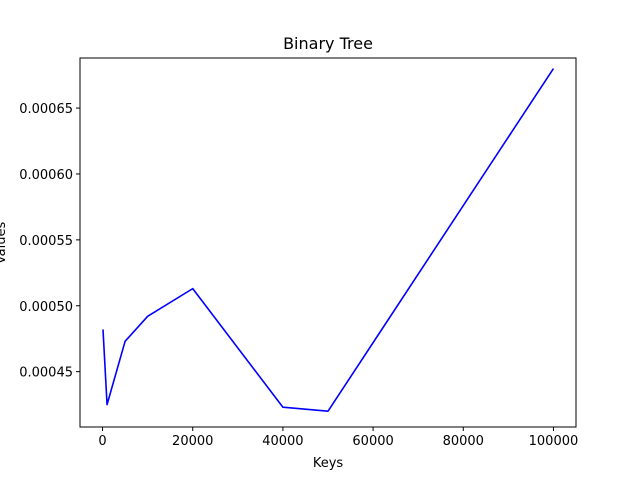 The image size is (640, 480). Describe the element at coordinates (46, 175) in the screenshot. I see `y-tick-label: 0.00060` at that location.